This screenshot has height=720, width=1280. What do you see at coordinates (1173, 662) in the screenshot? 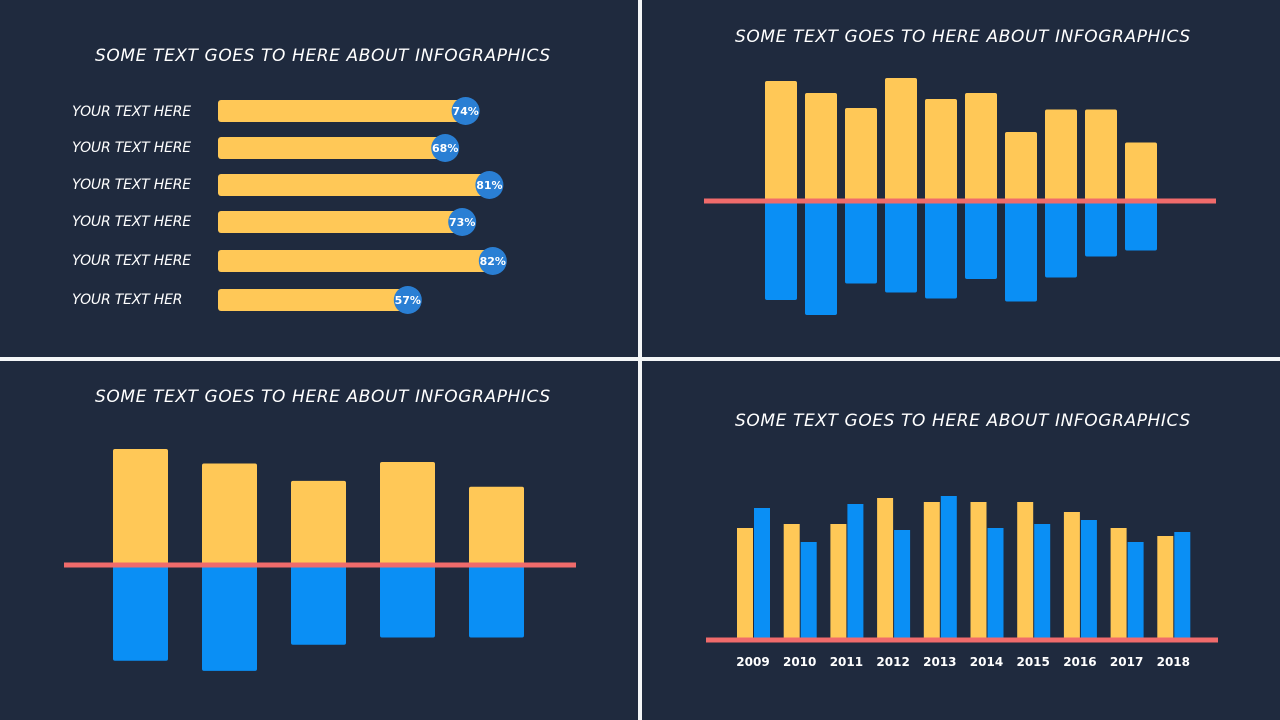
I see `year-label: 2018` at bounding box center [1173, 662].